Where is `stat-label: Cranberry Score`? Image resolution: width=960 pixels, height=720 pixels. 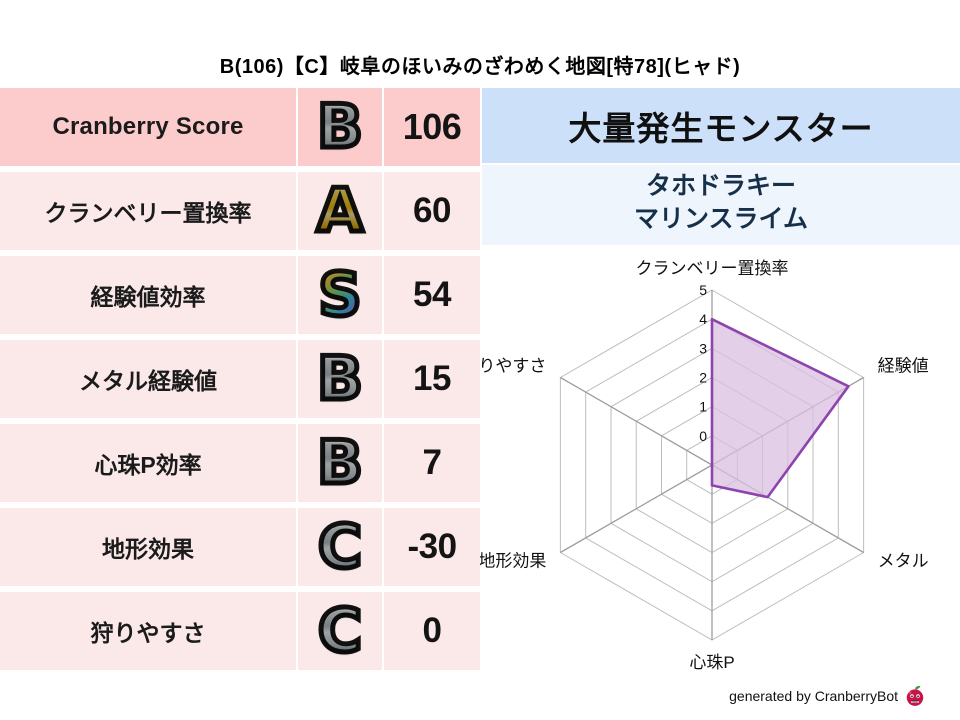 stat-label: Cranberry Score is located at coordinates (148, 127).